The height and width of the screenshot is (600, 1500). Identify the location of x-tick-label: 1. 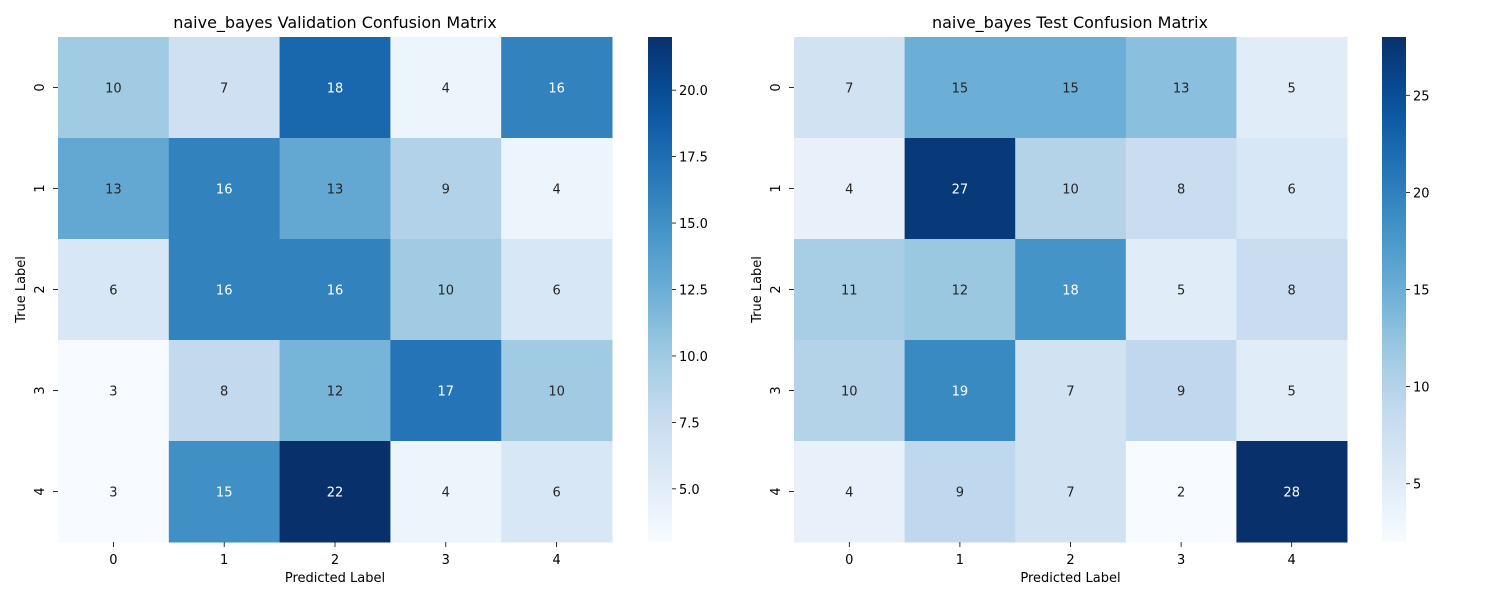
(960, 560).